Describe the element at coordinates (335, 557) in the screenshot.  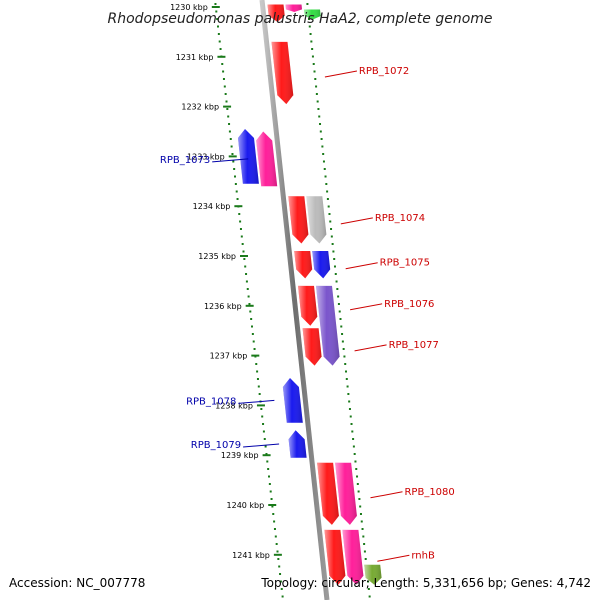
I see `gene-feature-rnhb` at that location.